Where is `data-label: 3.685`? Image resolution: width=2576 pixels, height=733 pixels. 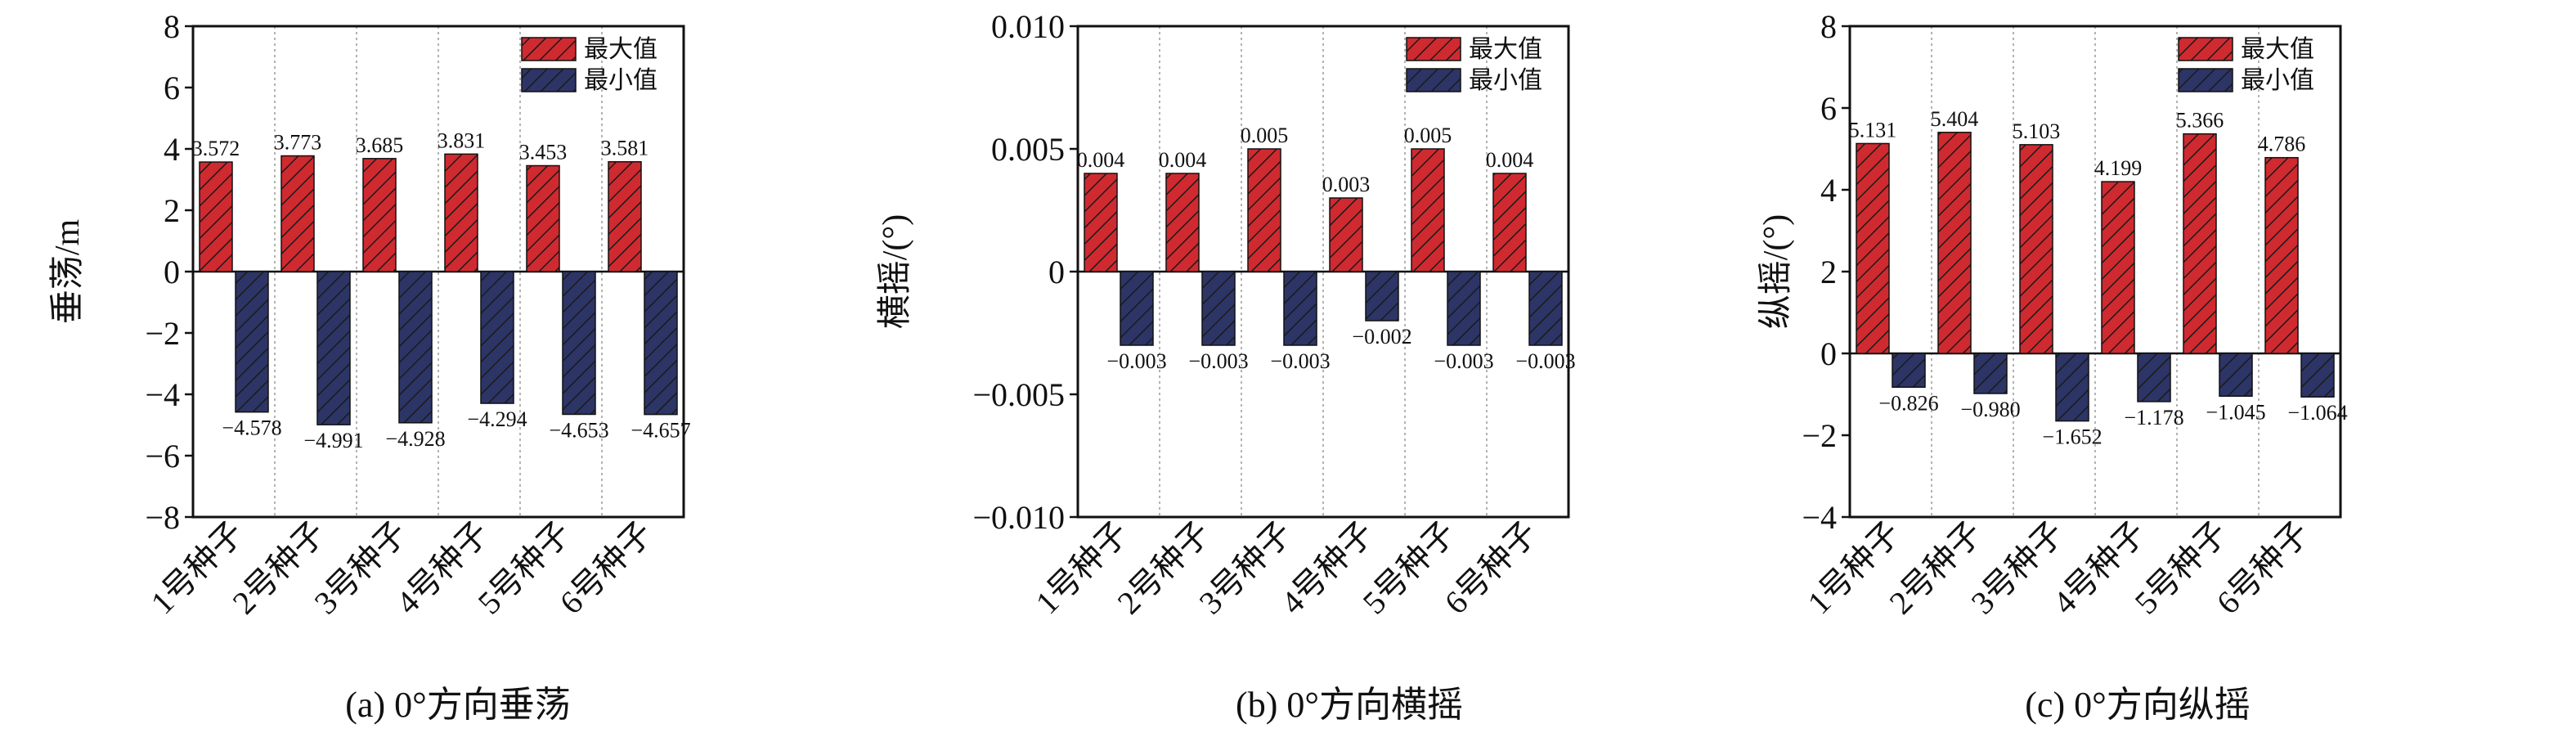 data-label: 3.685 is located at coordinates (380, 145).